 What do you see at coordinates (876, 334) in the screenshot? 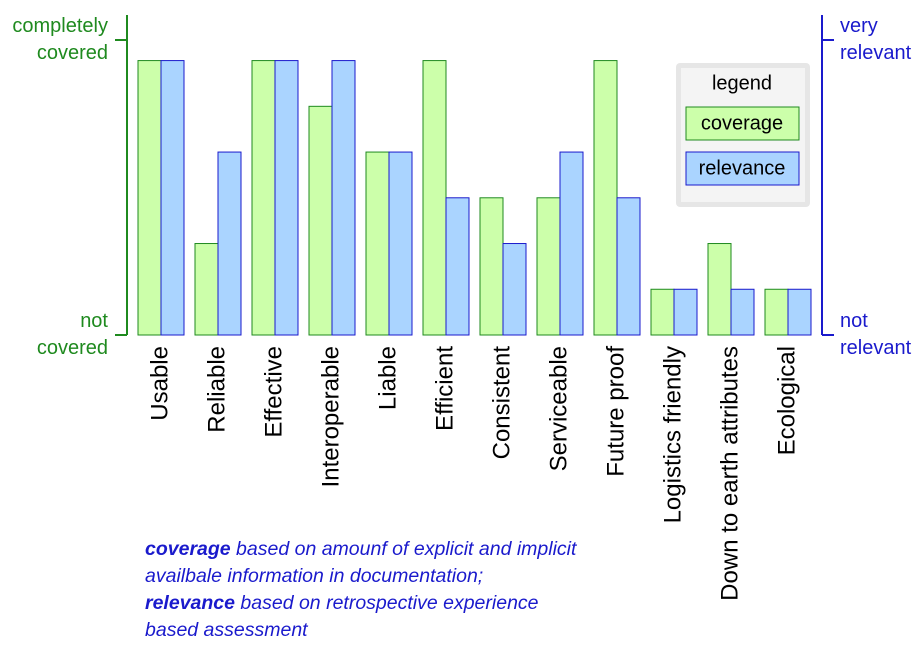
I see `y2-tick-label: not relevant` at bounding box center [876, 334].